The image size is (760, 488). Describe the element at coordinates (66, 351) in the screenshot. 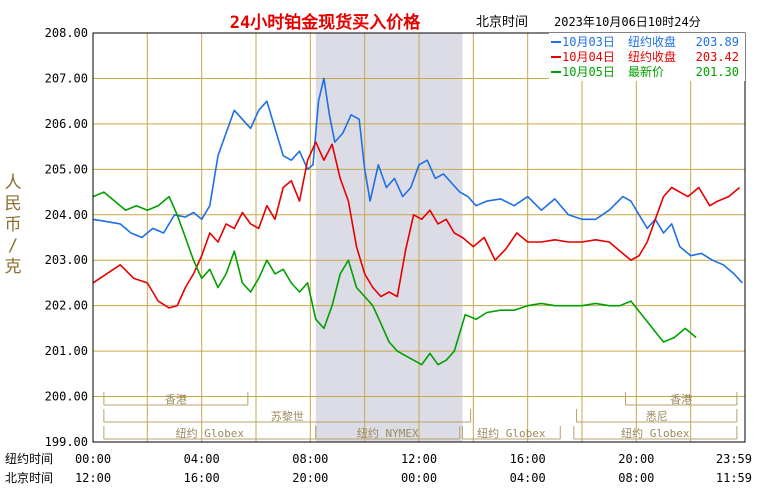

I see `y-tick-label: 201.00` at that location.